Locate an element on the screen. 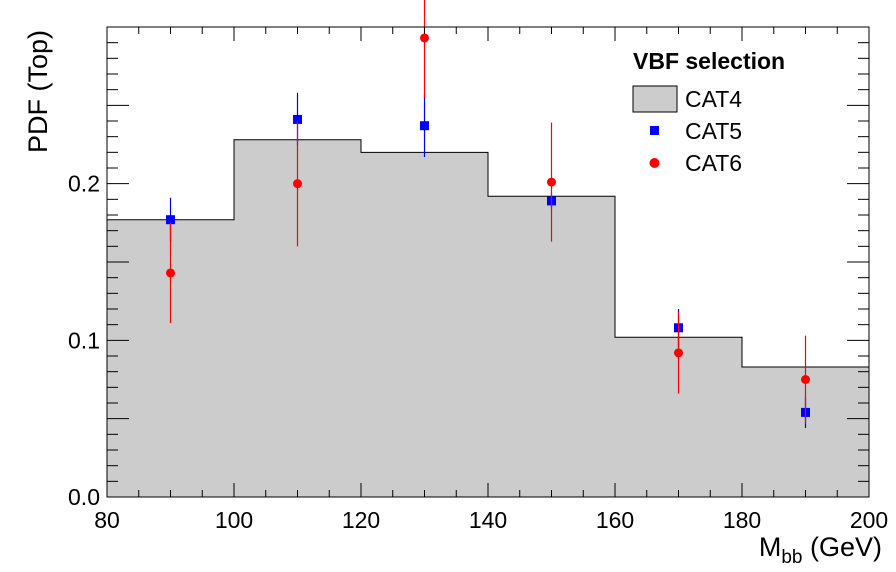 This screenshot has width=896, height=572. legend-marker-cat6 is located at coordinates (654, 163).